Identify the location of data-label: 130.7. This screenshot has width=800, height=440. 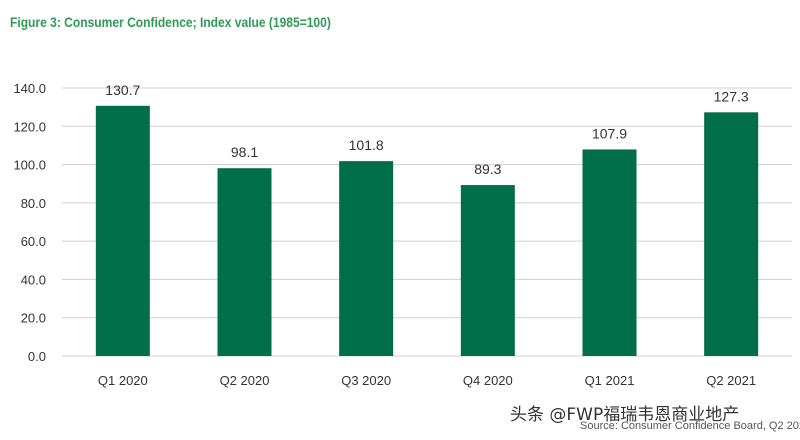
(122, 90).